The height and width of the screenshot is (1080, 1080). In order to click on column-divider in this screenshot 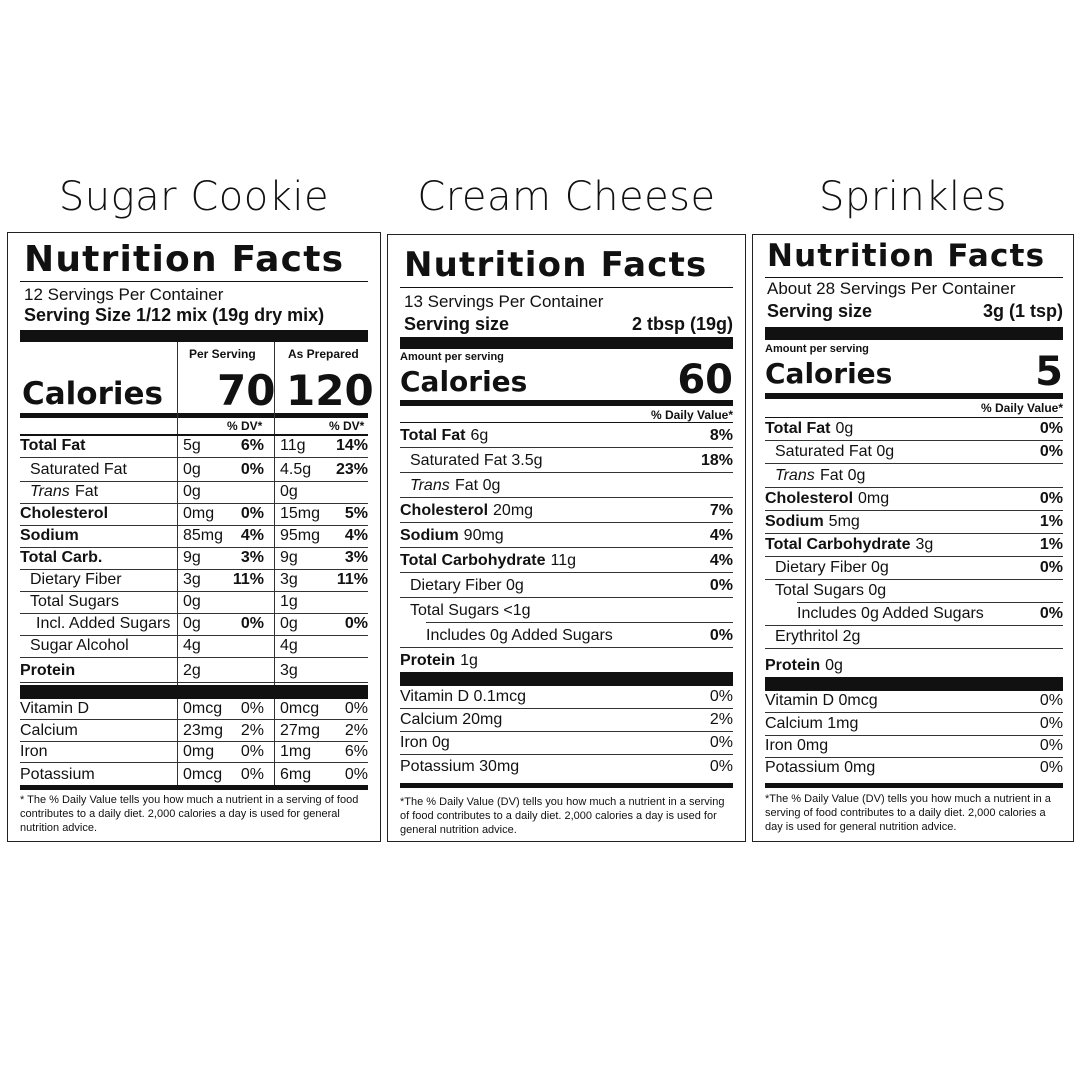, I will do `click(274, 564)`.